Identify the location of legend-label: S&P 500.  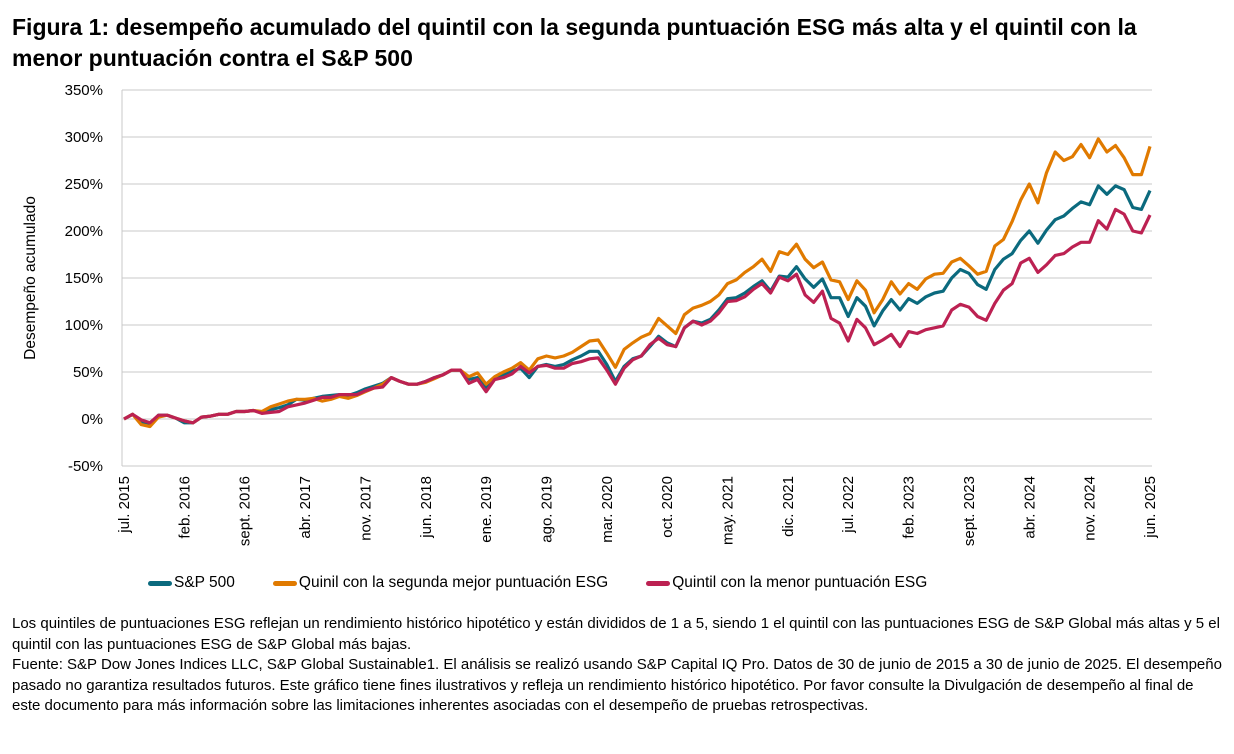
(204, 582).